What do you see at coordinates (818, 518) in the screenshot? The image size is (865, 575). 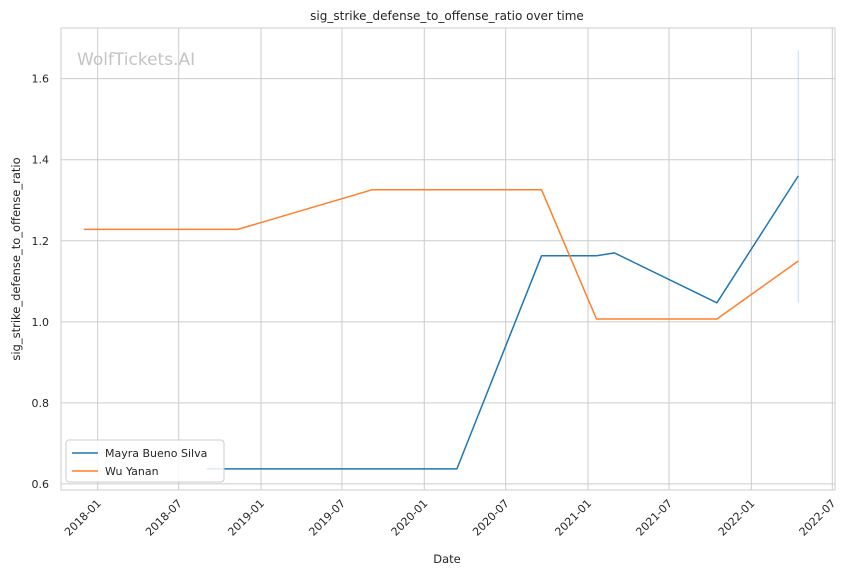 I see `x-tick-label: 2022-07` at bounding box center [818, 518].